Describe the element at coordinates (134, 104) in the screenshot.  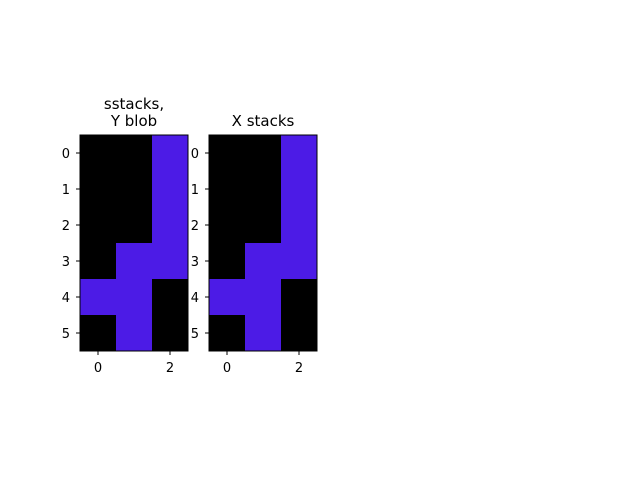
I see `panel-title-line: sstacks,` at that location.